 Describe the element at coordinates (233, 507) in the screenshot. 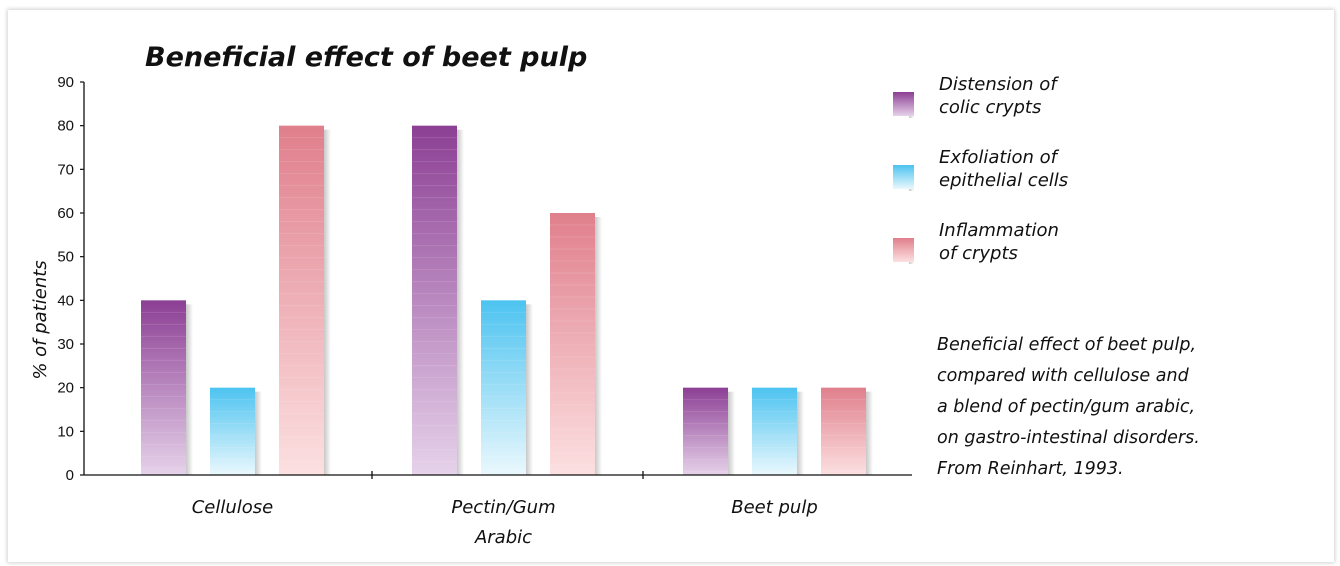

I see `x-category-label: Cellulose` at that location.